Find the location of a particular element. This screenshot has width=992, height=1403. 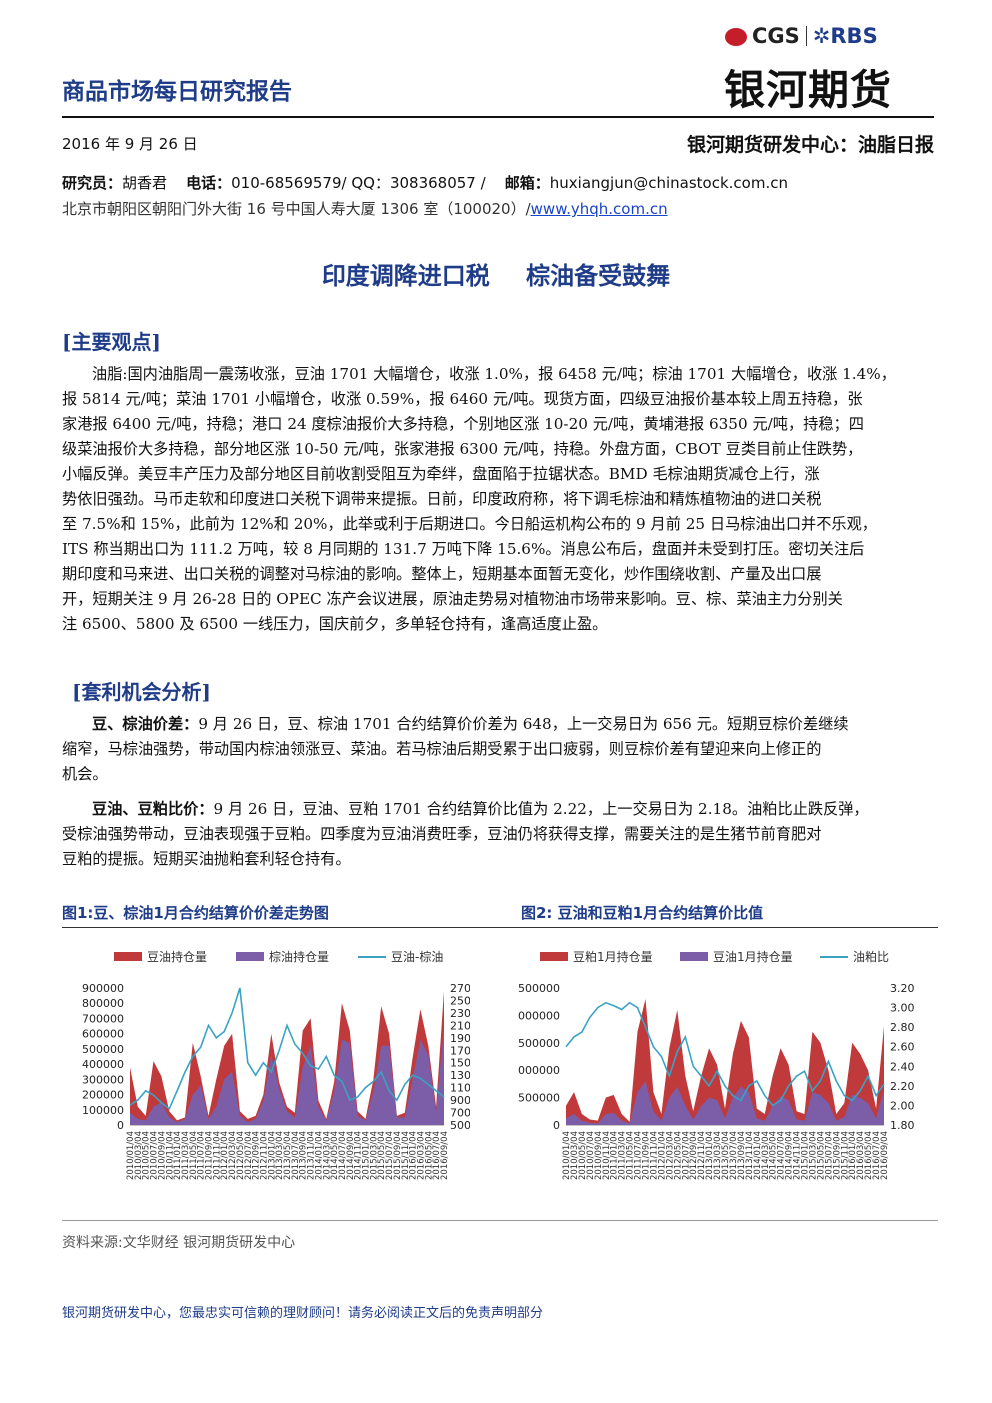

y-right-tick-label: 500 is located at coordinates (460, 1125).